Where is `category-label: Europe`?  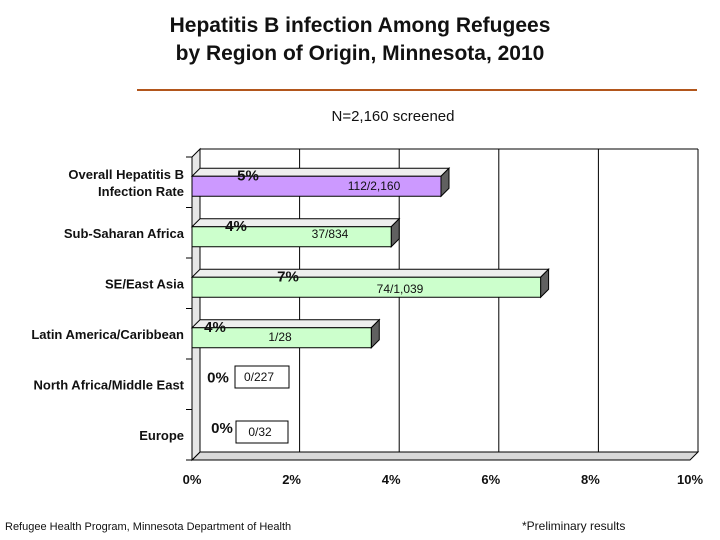
category-label: Europe is located at coordinates (161, 435).